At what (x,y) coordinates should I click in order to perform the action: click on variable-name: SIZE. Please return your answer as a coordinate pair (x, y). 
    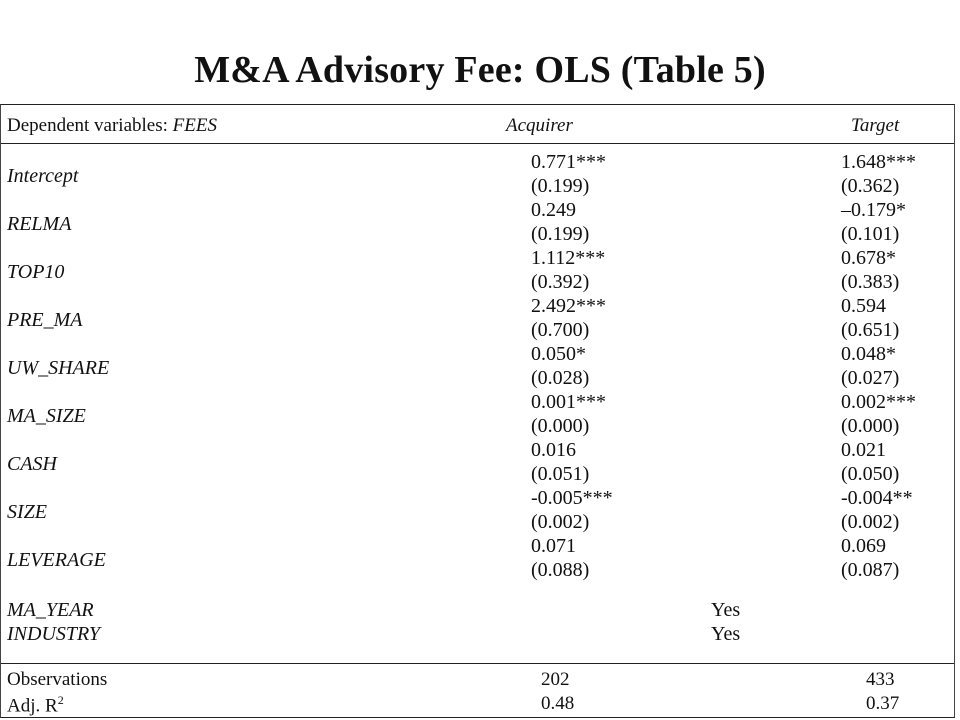
    Looking at the image, I should click on (27, 512).